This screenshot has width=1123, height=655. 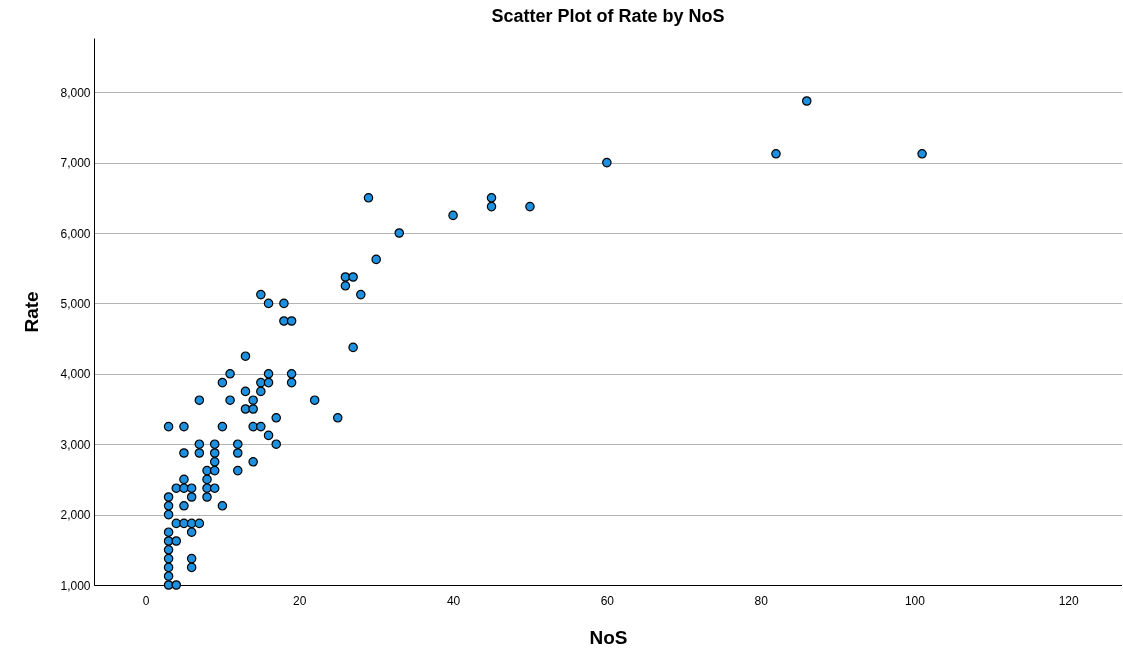 I want to click on y-tick-label: 2,000, so click(x=75, y=515).